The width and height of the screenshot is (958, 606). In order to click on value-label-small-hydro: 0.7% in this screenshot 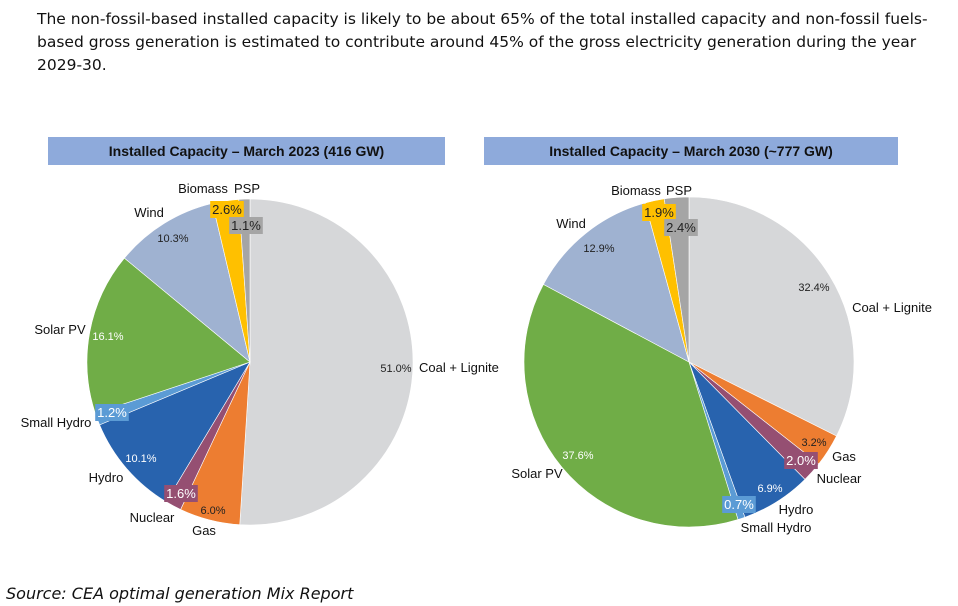, I will do `click(739, 504)`.